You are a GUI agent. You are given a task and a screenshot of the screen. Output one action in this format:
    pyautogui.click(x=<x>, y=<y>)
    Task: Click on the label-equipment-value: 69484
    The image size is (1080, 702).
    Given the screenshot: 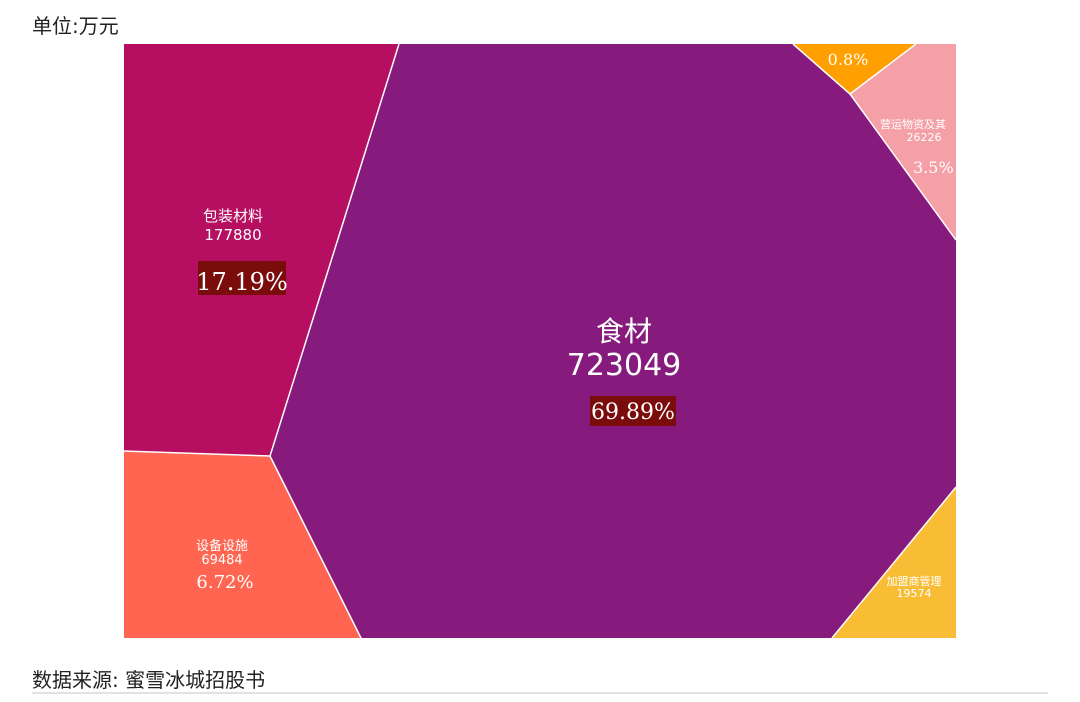 What is the action you would take?
    pyautogui.click(x=221, y=560)
    